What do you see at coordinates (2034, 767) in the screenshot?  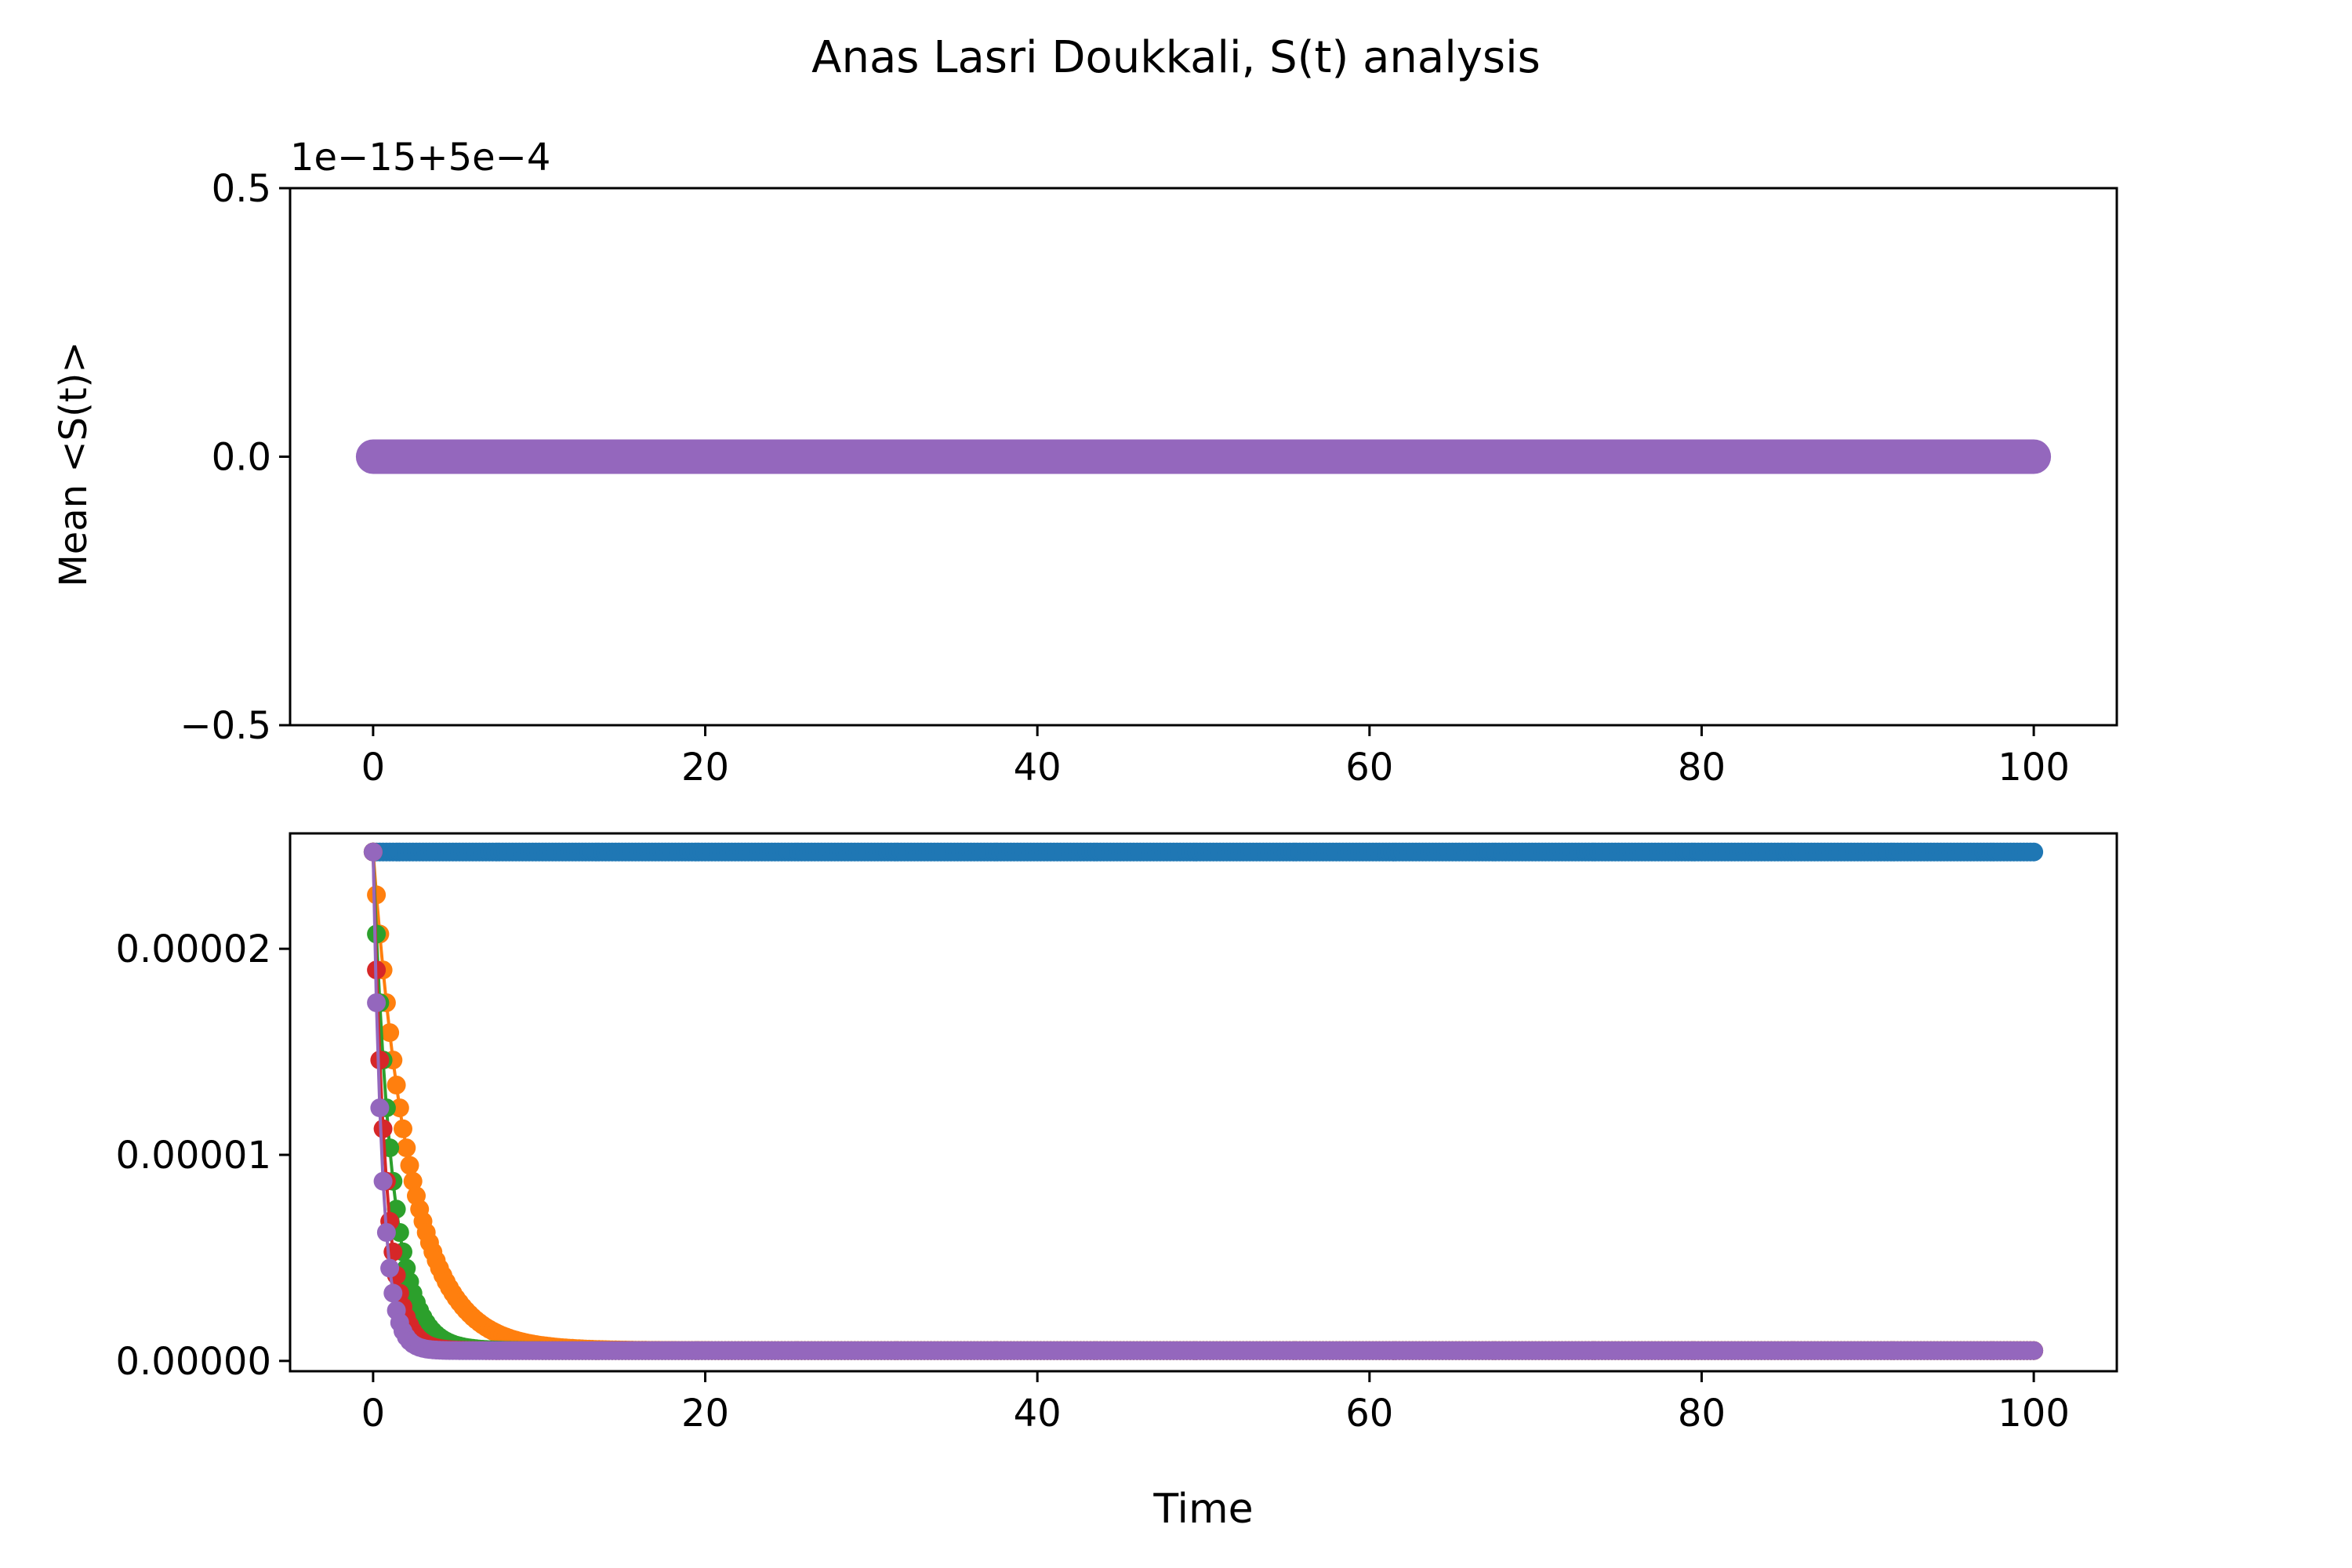 I see `top-x-tick-label: 100` at bounding box center [2034, 767].